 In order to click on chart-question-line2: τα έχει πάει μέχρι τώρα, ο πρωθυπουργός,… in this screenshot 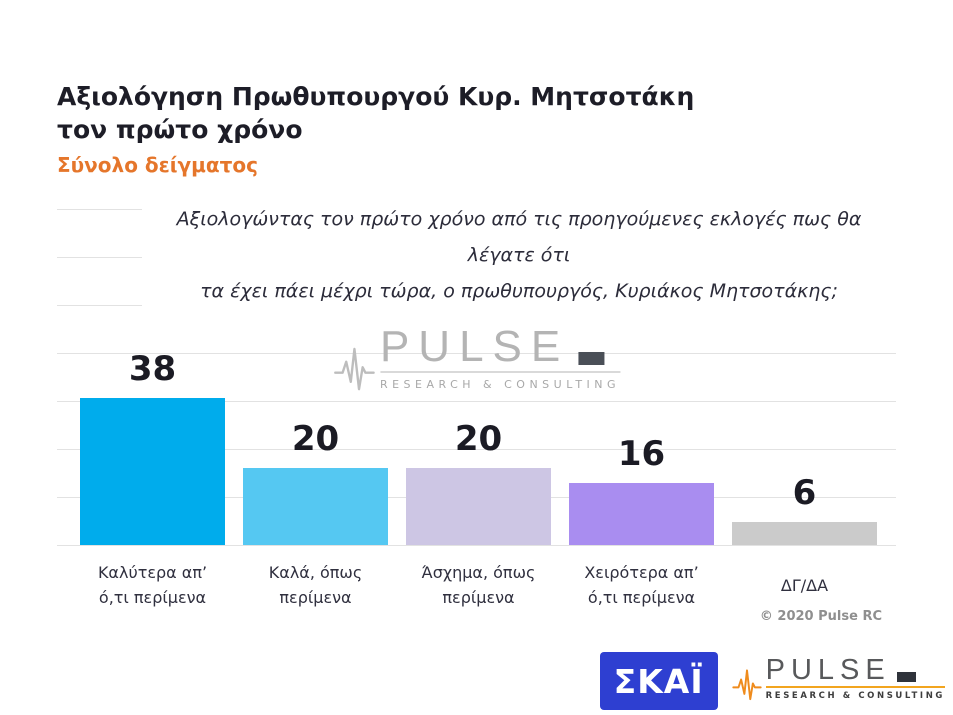, I will do `click(519, 291)`.